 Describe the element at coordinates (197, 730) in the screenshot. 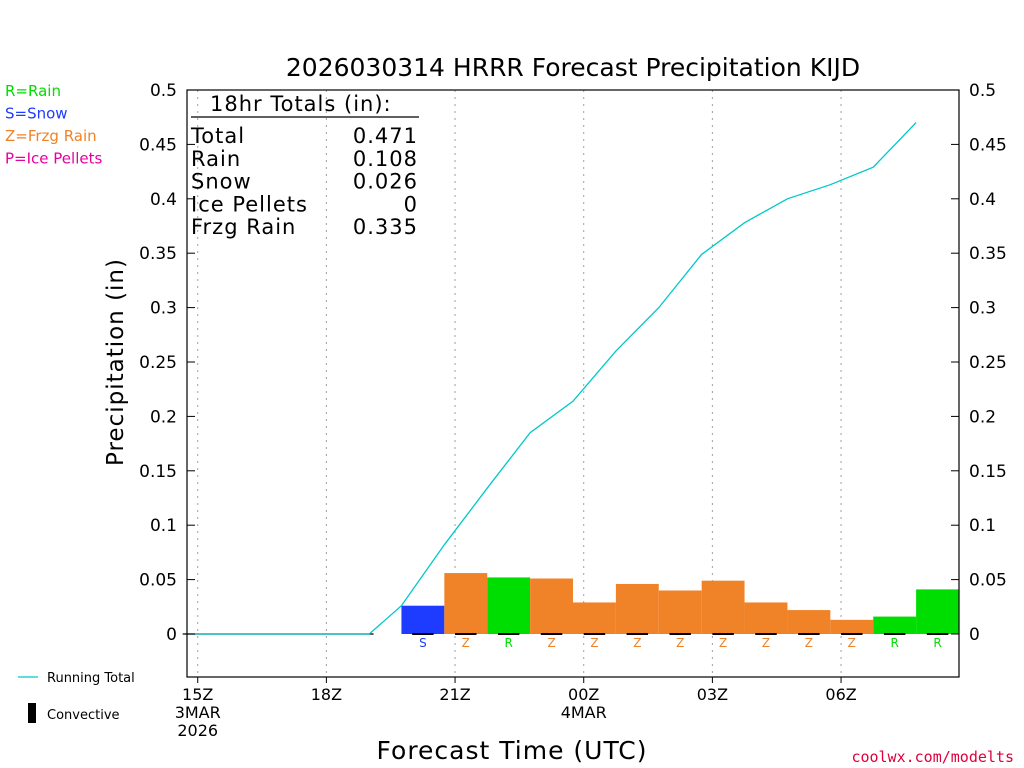

I see `x-tick-label: 2026` at that location.